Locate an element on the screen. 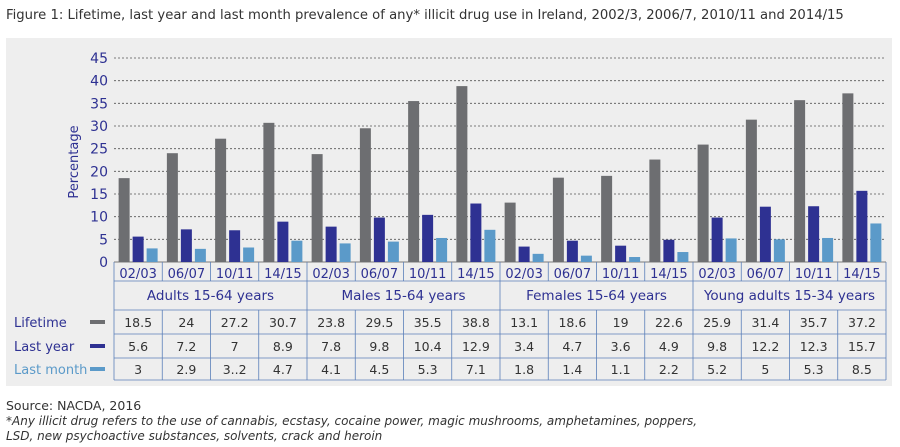  table-value: 3.4 is located at coordinates (524, 346).